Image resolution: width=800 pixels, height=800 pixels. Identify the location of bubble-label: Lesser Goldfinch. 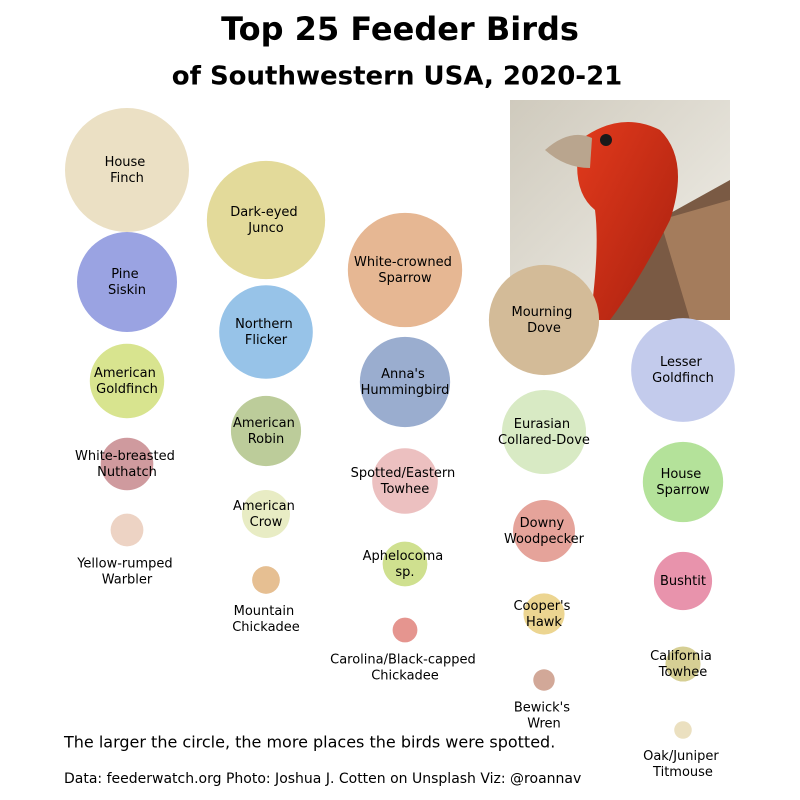
(683, 370).